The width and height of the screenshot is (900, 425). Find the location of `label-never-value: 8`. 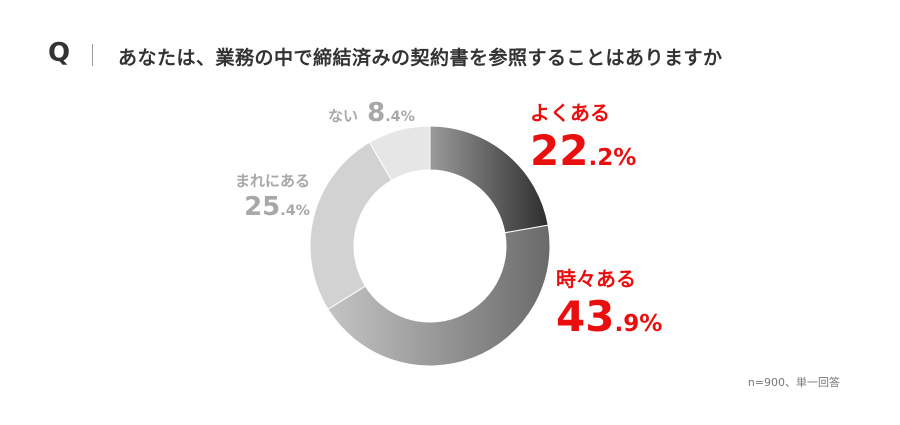

label-never-value: 8 is located at coordinates (376, 113).